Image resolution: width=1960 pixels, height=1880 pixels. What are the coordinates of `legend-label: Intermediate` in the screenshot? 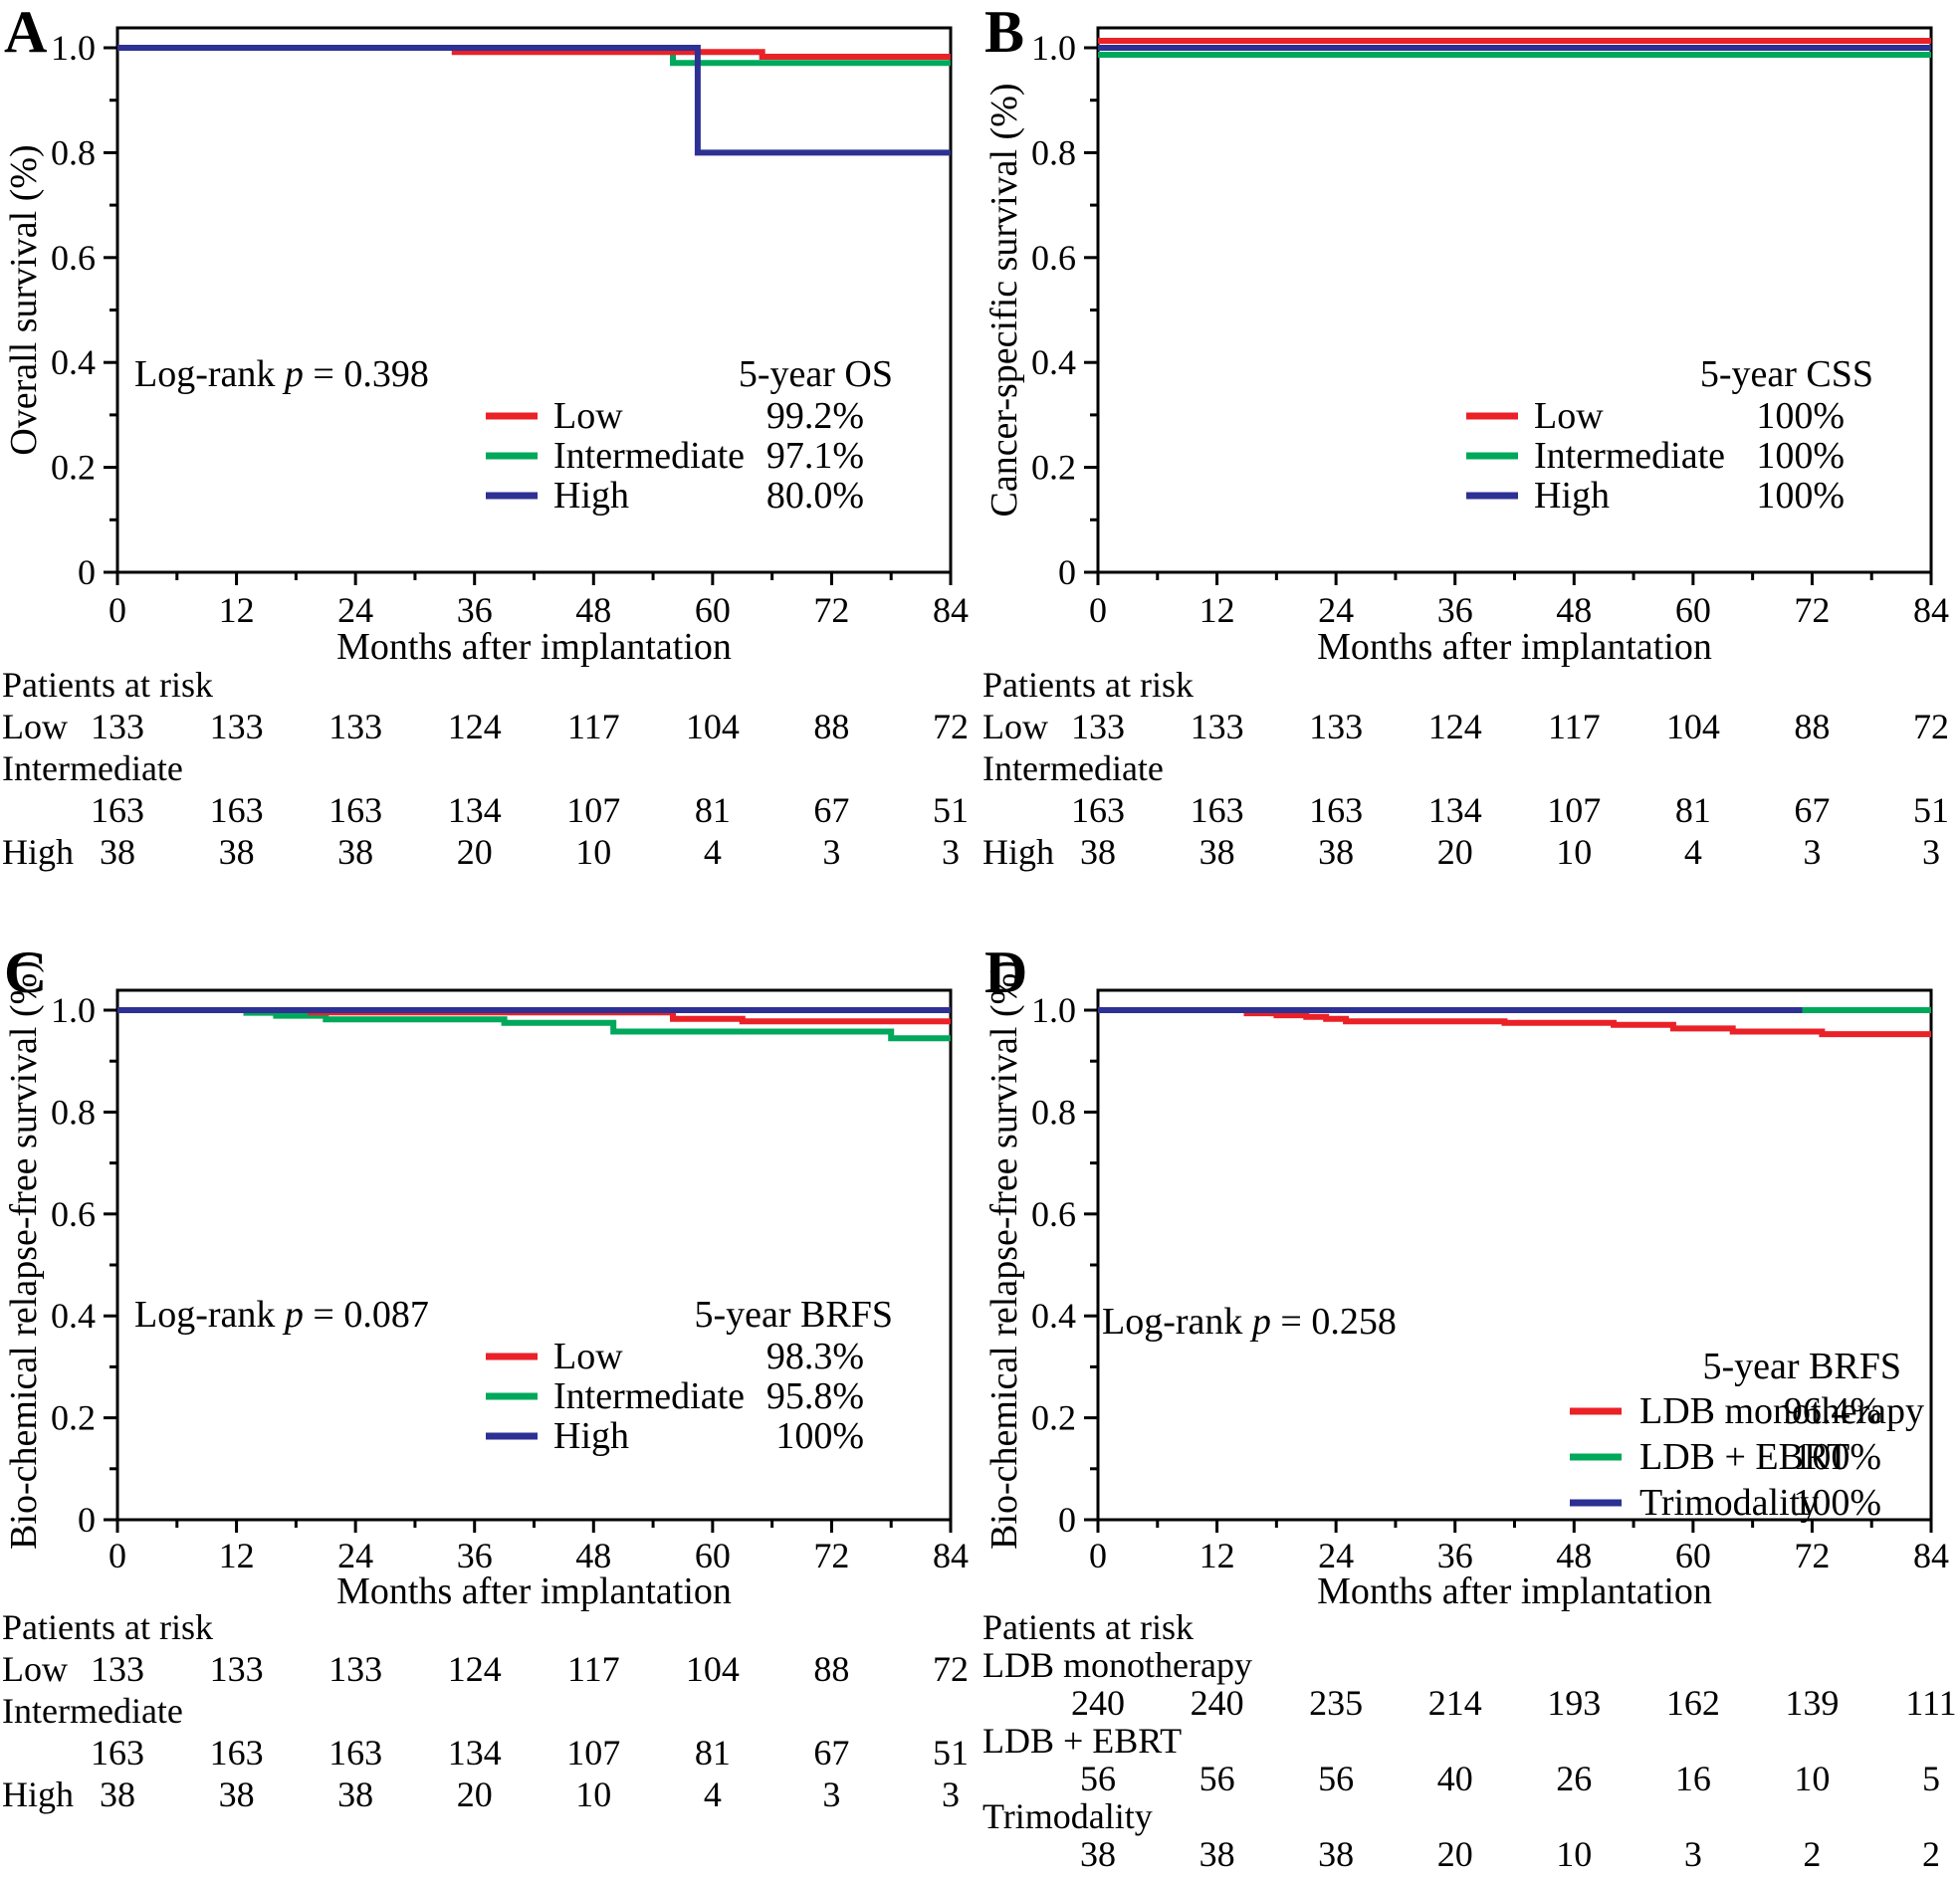 It's located at (649, 1396).